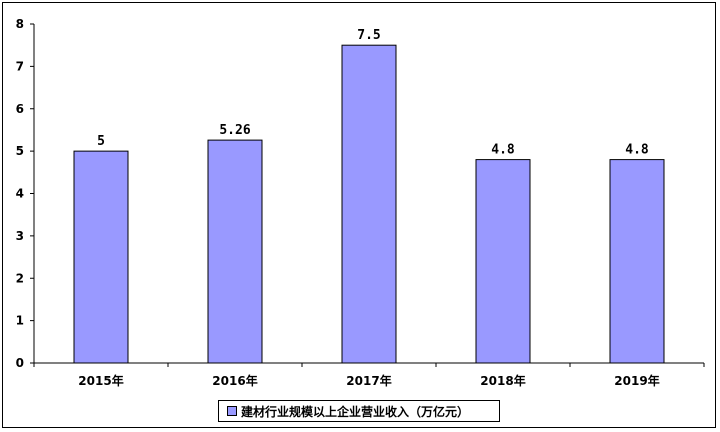  I want to click on y-tick-label: 2, so click(20, 278).